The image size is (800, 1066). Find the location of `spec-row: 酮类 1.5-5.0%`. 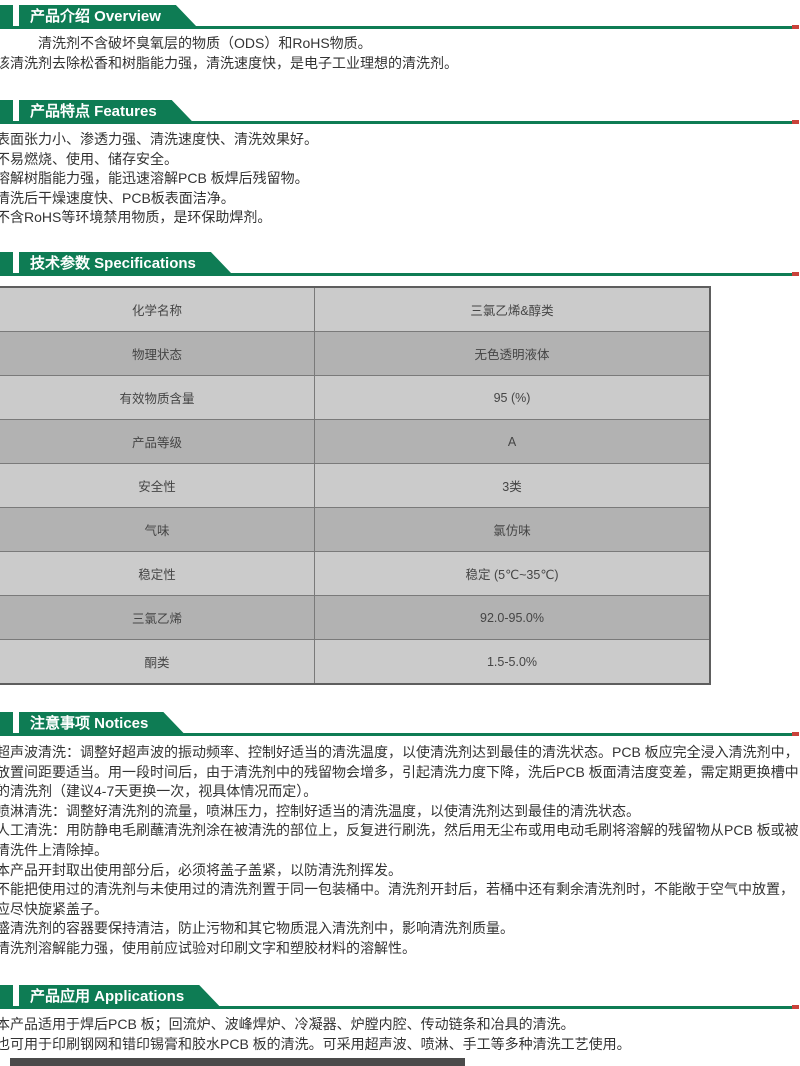

spec-row: 酮类 1.5-5.0% is located at coordinates (355, 662).